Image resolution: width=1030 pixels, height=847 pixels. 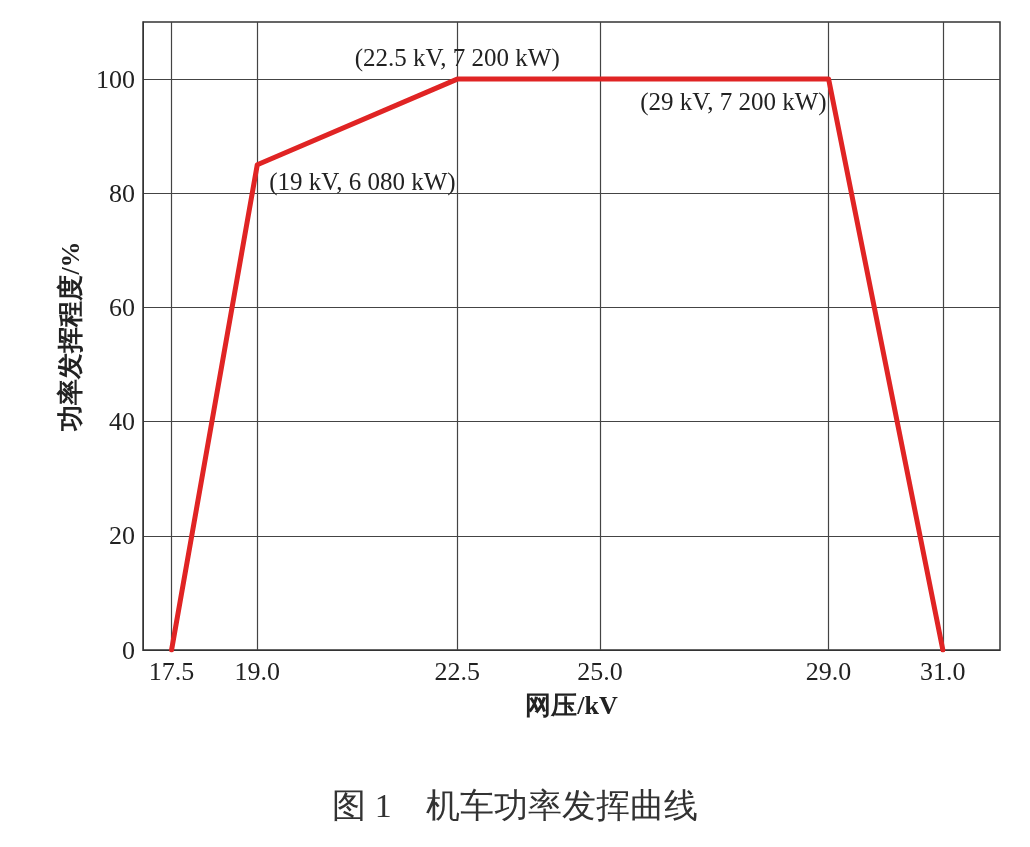 What do you see at coordinates (600, 671) in the screenshot?
I see `x-tick-label: 25.0` at bounding box center [600, 671].